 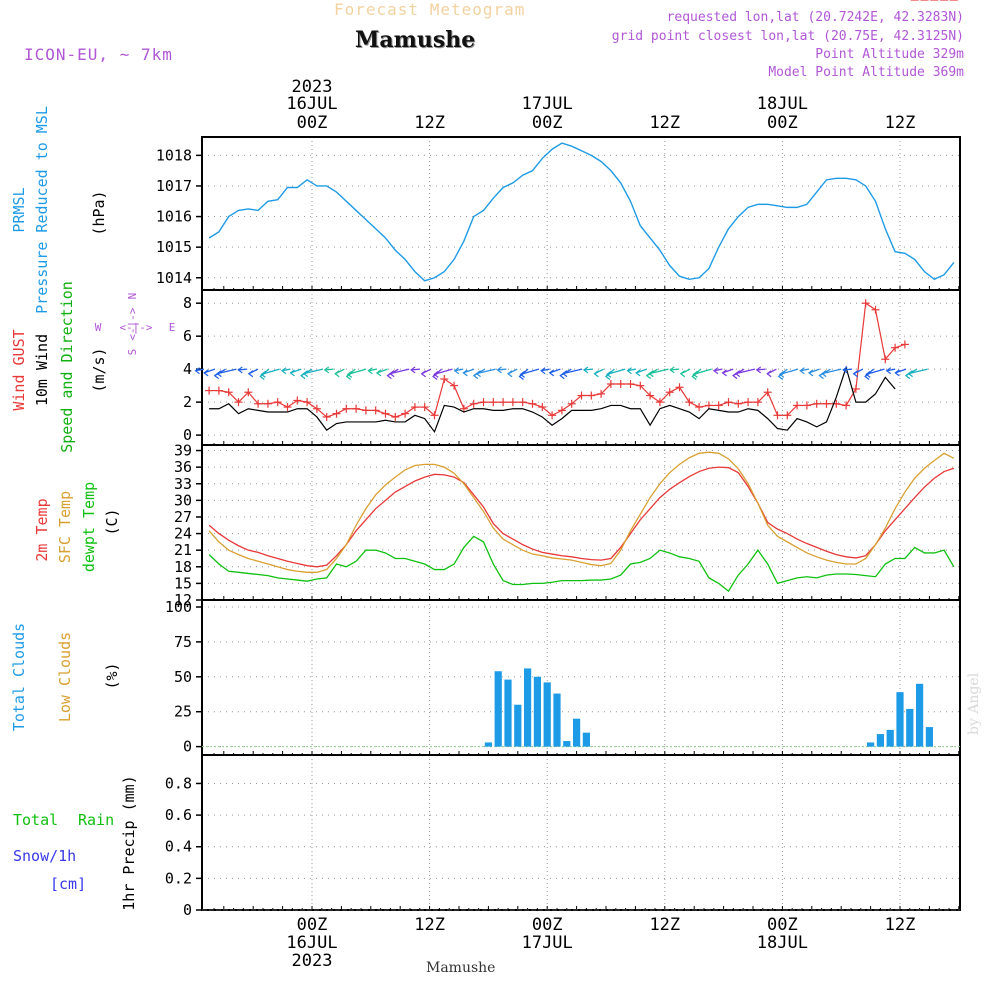 What do you see at coordinates (178, 783) in the screenshot?
I see `y-tick-label: 0.8` at bounding box center [178, 783].